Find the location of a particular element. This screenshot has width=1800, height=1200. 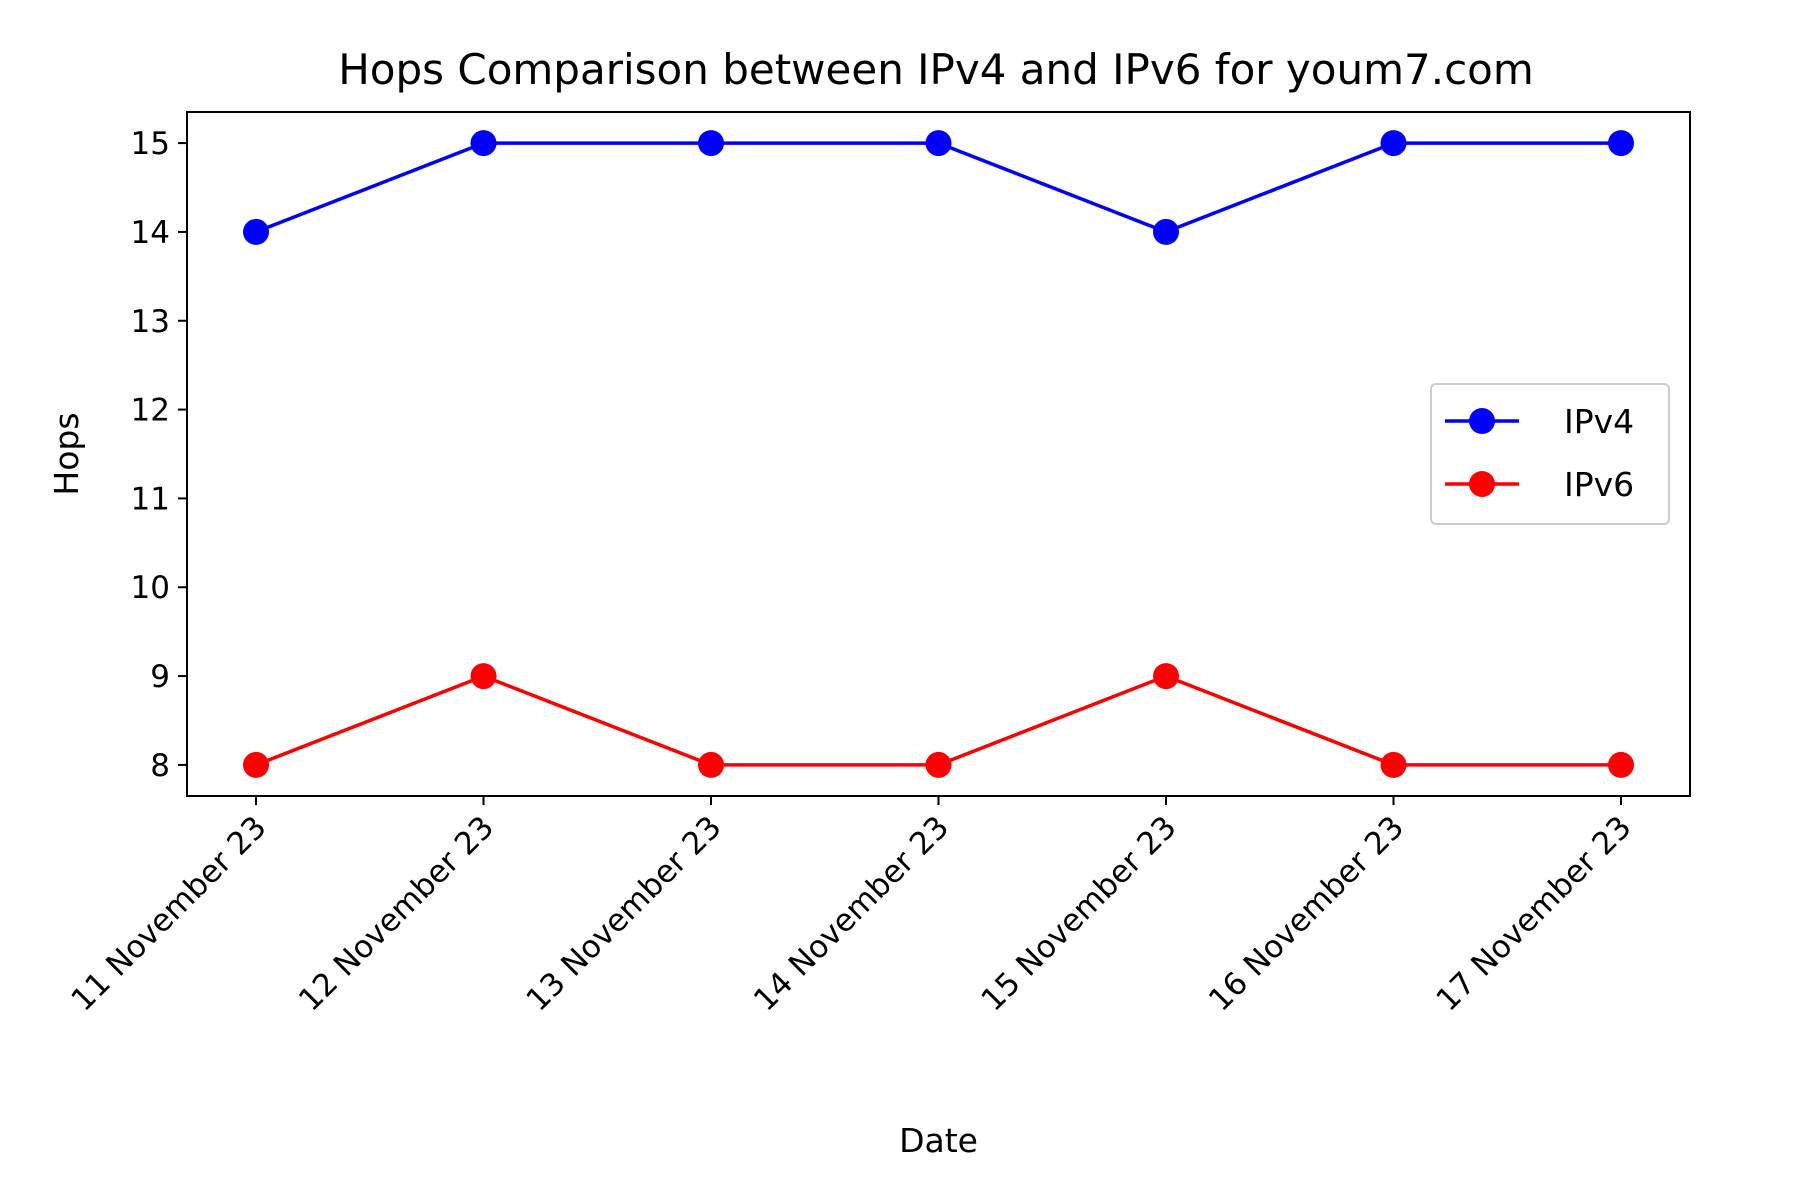

legend-marker-ipv4 is located at coordinates (1482, 421).